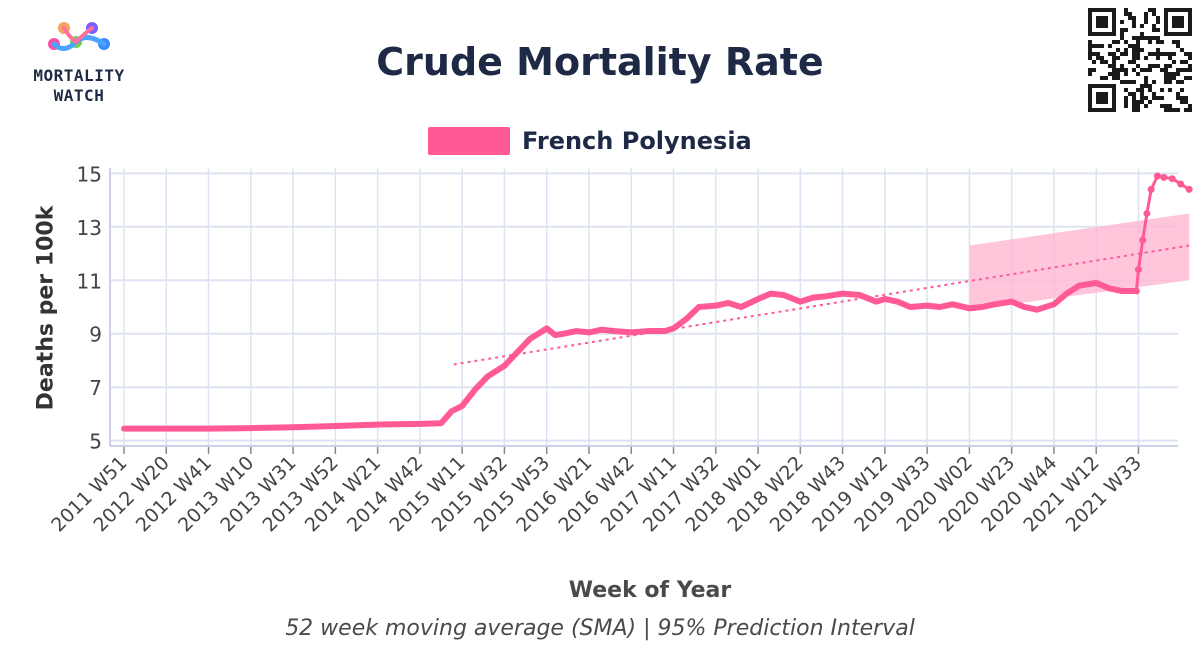  I want to click on brand-line1: MORTALITY, so click(79, 75).